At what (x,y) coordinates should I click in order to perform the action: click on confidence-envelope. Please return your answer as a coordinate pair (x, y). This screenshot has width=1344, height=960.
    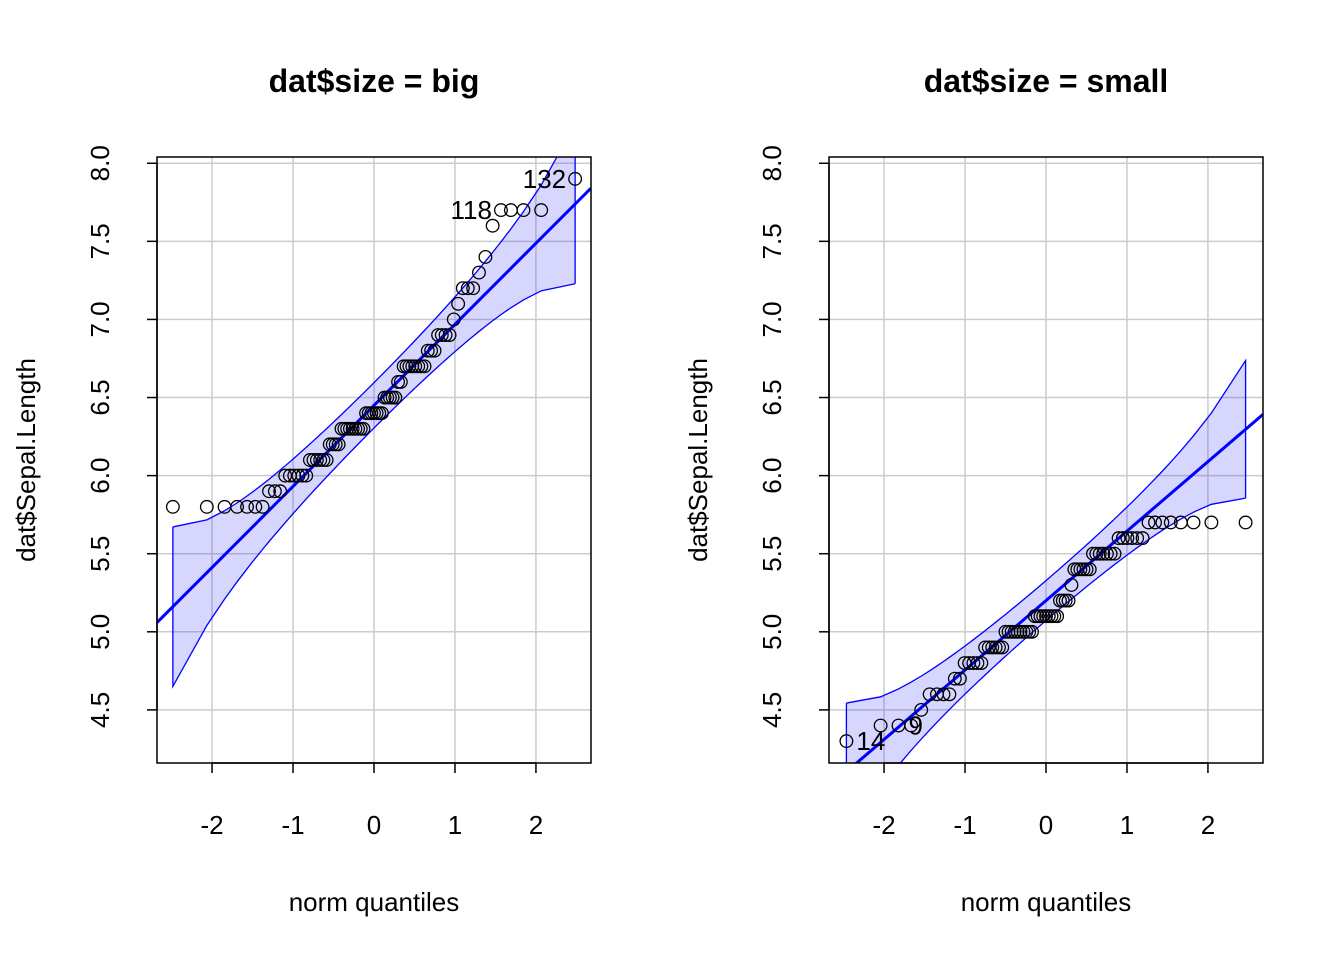
    Looking at the image, I should click on (1046, 561).